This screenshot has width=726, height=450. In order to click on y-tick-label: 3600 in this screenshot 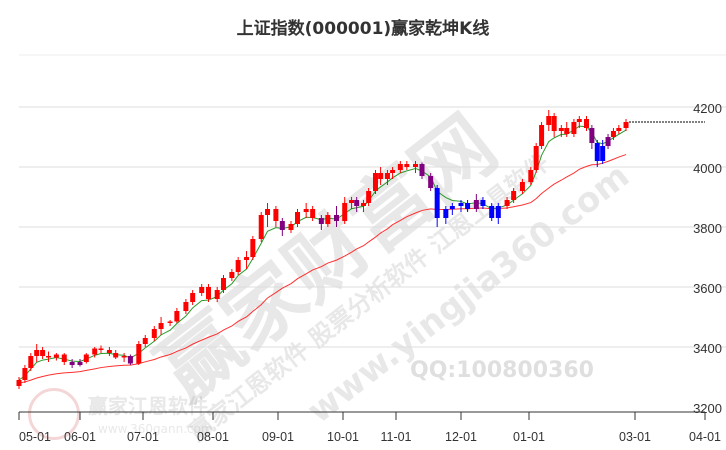, I will do `click(707, 288)`.